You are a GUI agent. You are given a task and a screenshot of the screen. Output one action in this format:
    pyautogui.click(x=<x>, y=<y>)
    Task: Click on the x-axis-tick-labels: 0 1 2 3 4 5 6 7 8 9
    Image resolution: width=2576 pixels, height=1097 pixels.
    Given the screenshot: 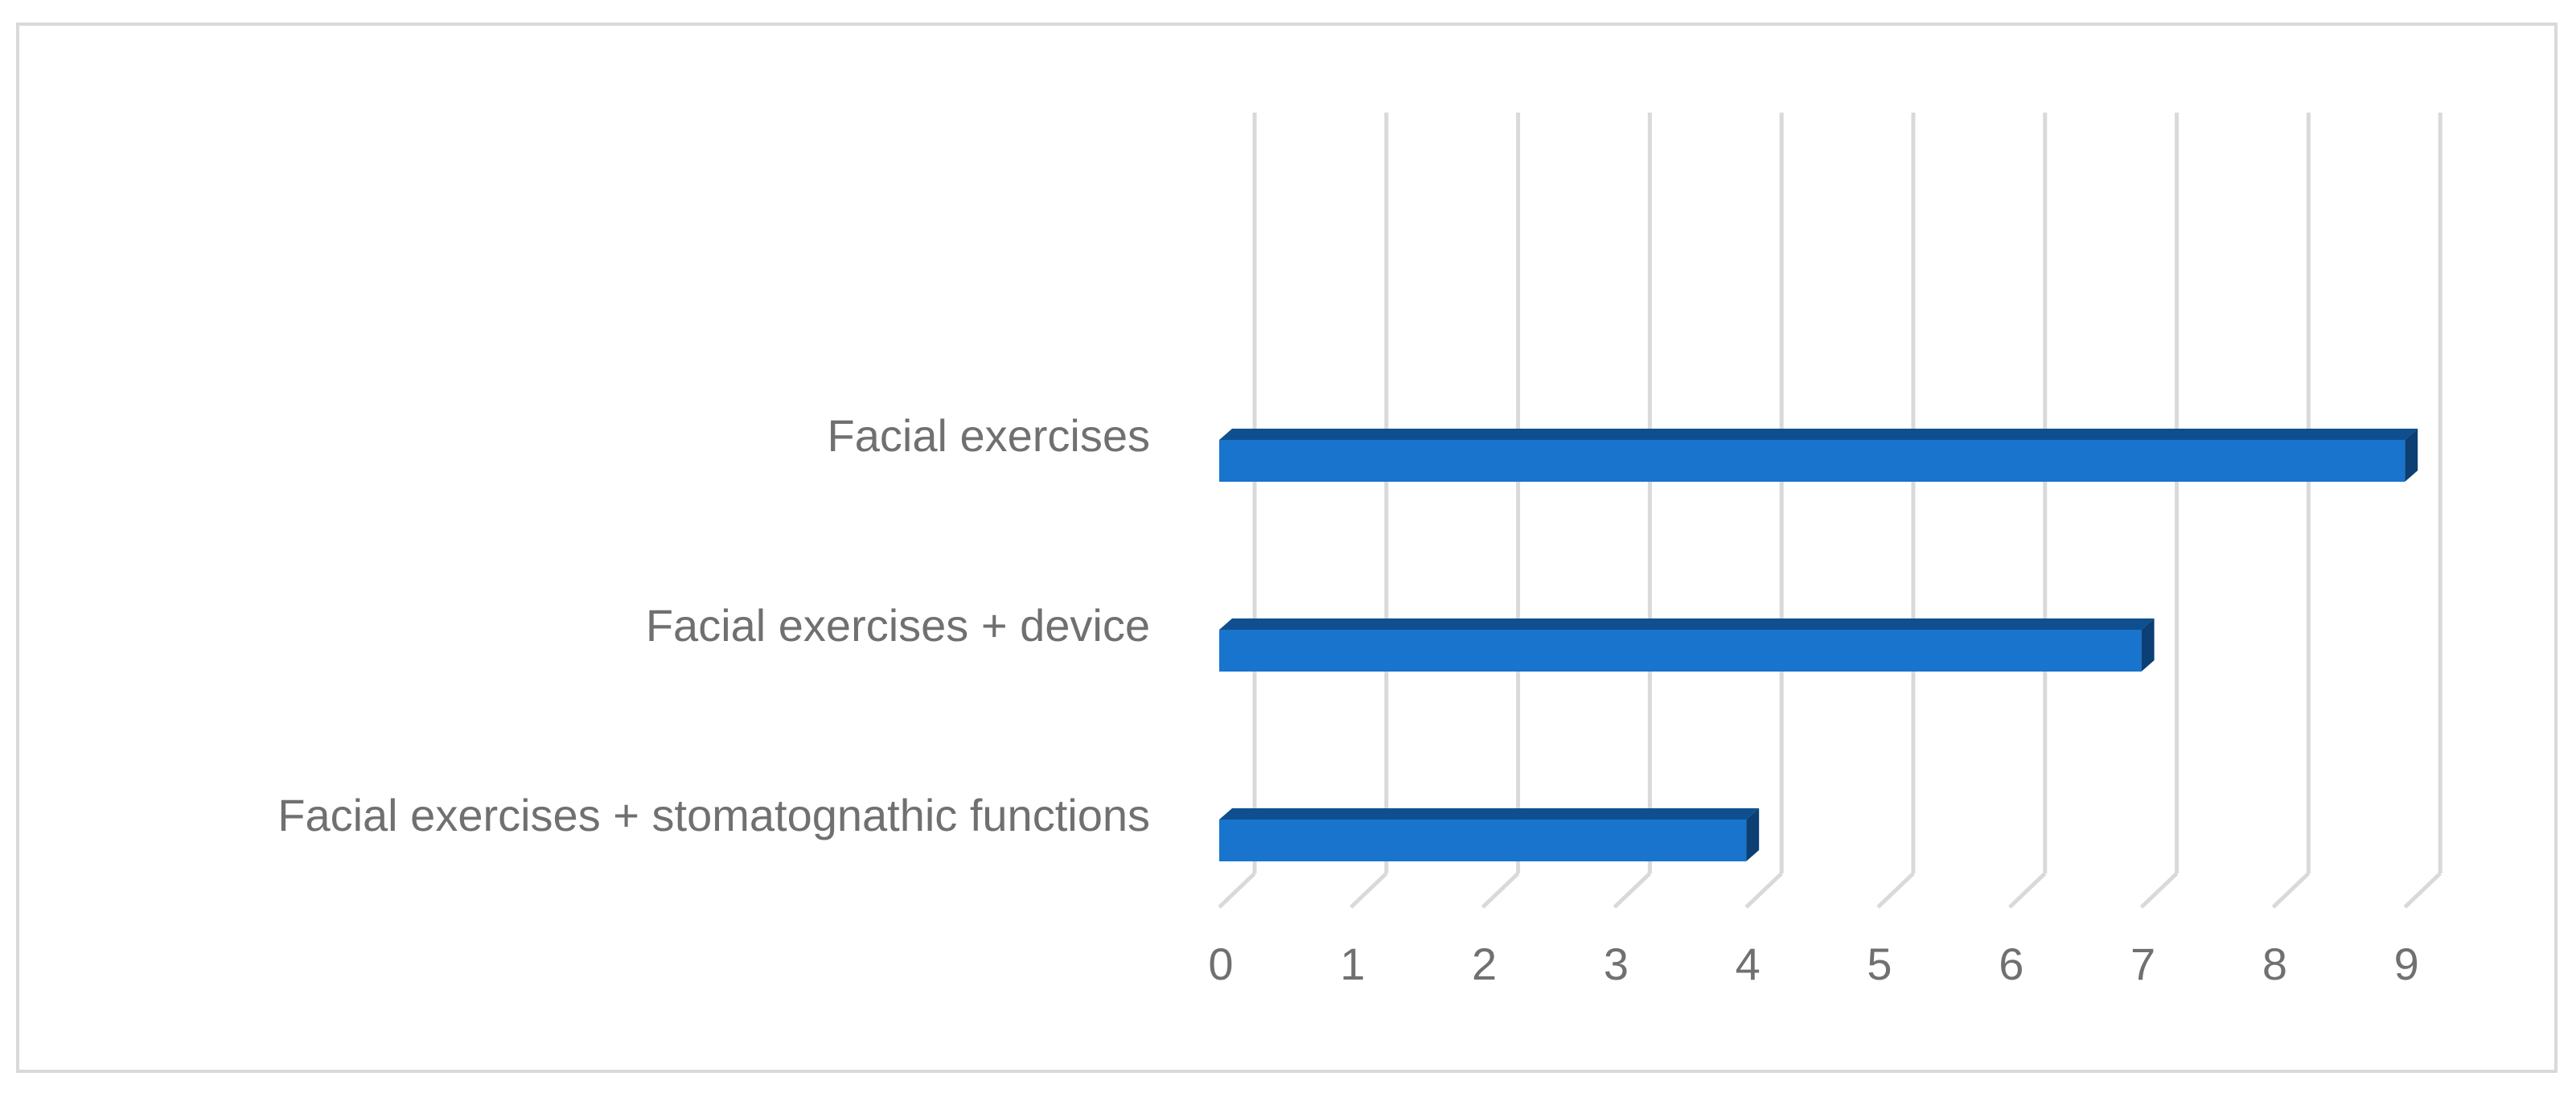 What is the action you would take?
    pyautogui.click(x=1813, y=964)
    